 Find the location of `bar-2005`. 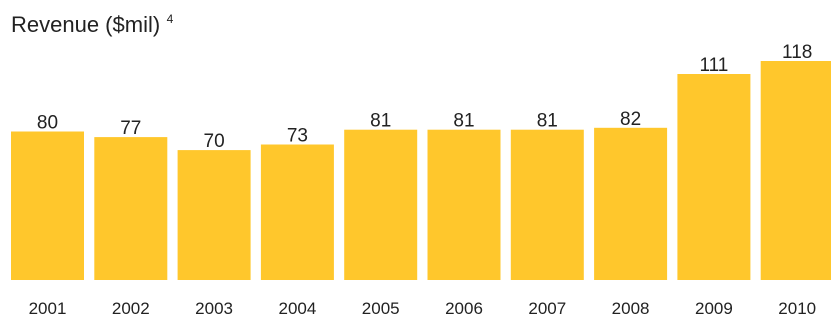

bar-2005 is located at coordinates (381, 204).